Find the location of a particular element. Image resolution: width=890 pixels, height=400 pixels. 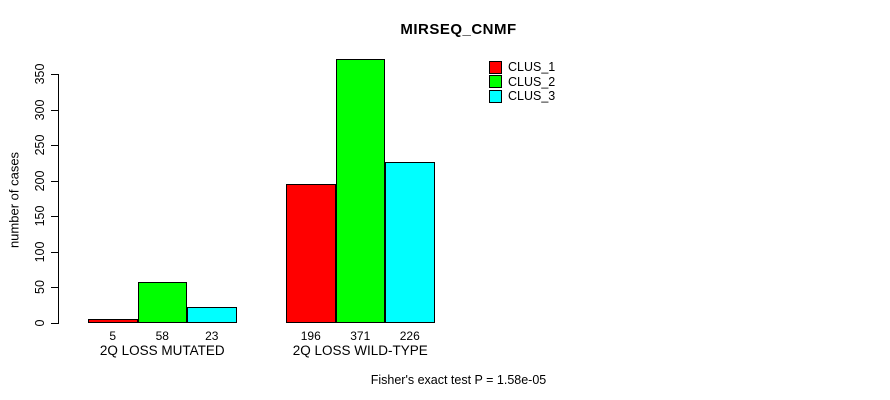

y-axis-tick-label: 300 is located at coordinates (40, 109).